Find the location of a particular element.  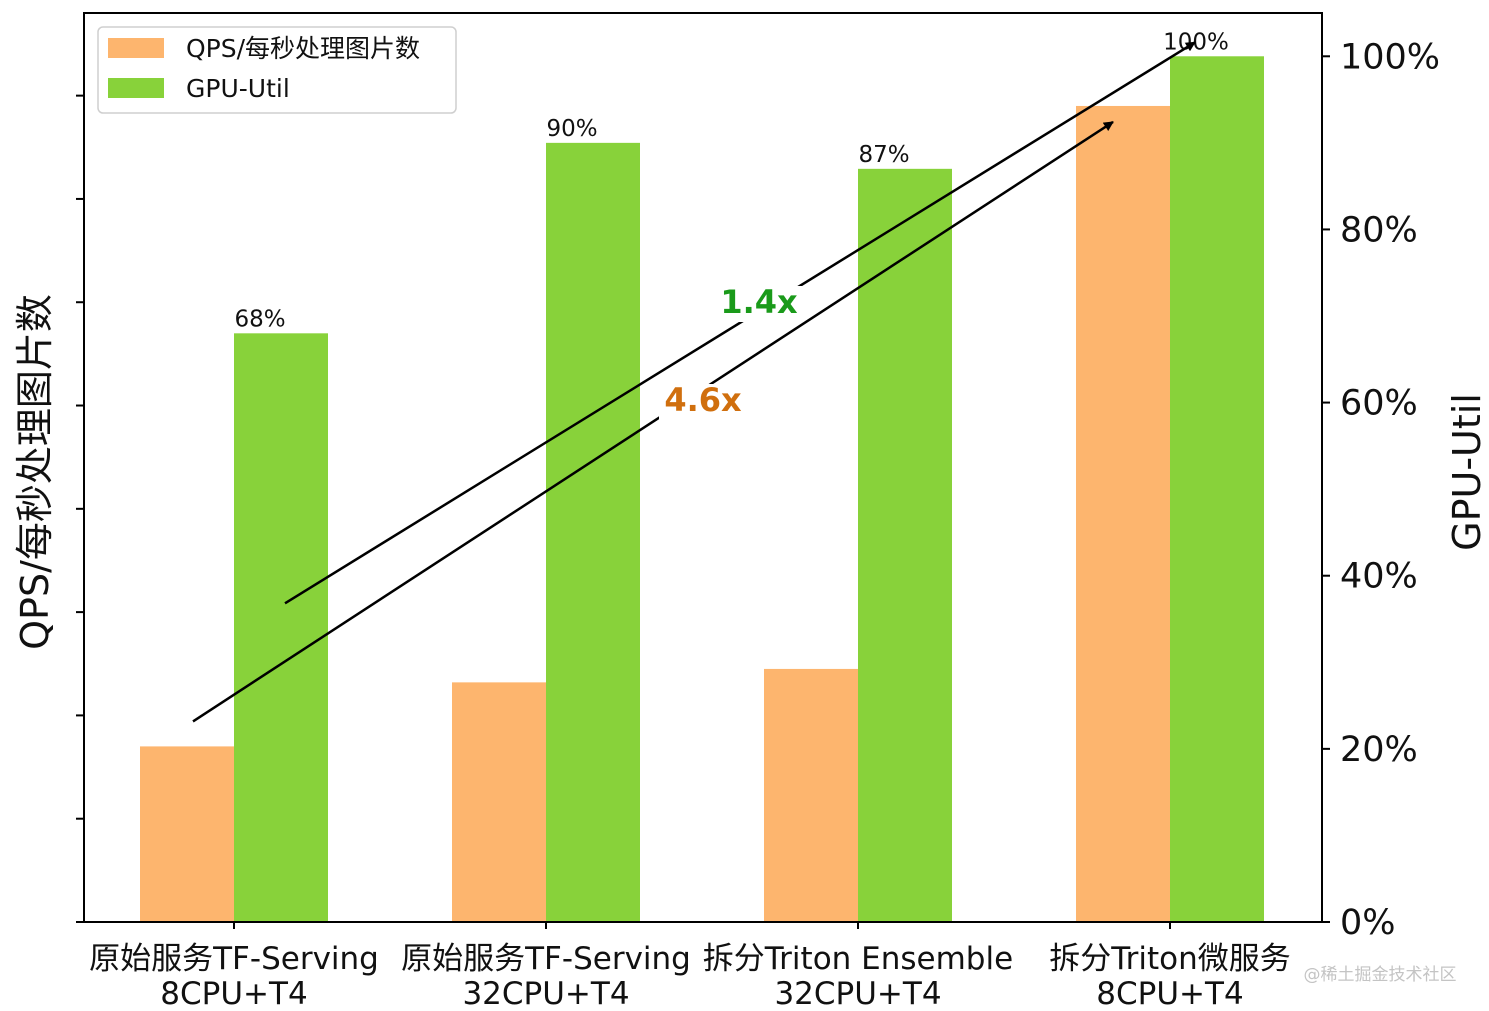

legend: QPS/每秒处理图片数 GPU-Util is located at coordinates (277, 70).